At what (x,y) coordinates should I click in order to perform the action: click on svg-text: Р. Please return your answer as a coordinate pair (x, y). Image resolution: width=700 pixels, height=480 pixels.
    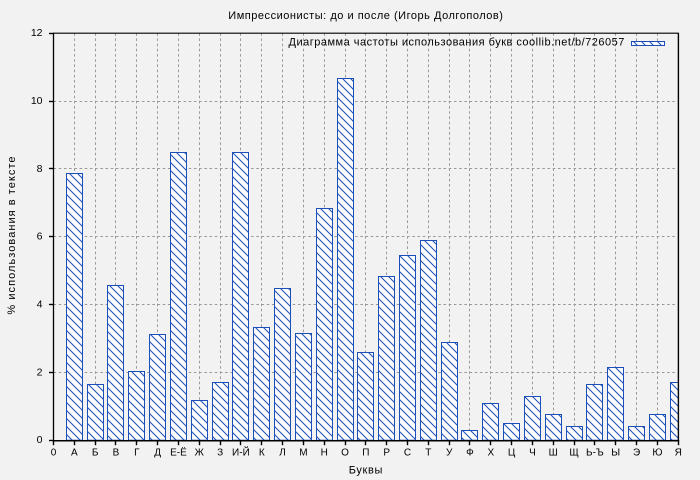
    Looking at the image, I should click on (386, 453).